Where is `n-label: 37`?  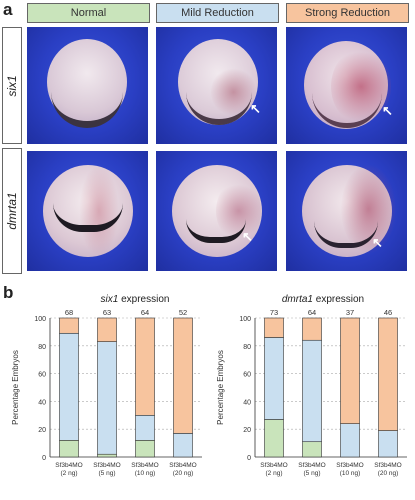
n-label: 37 is located at coordinates (350, 312).